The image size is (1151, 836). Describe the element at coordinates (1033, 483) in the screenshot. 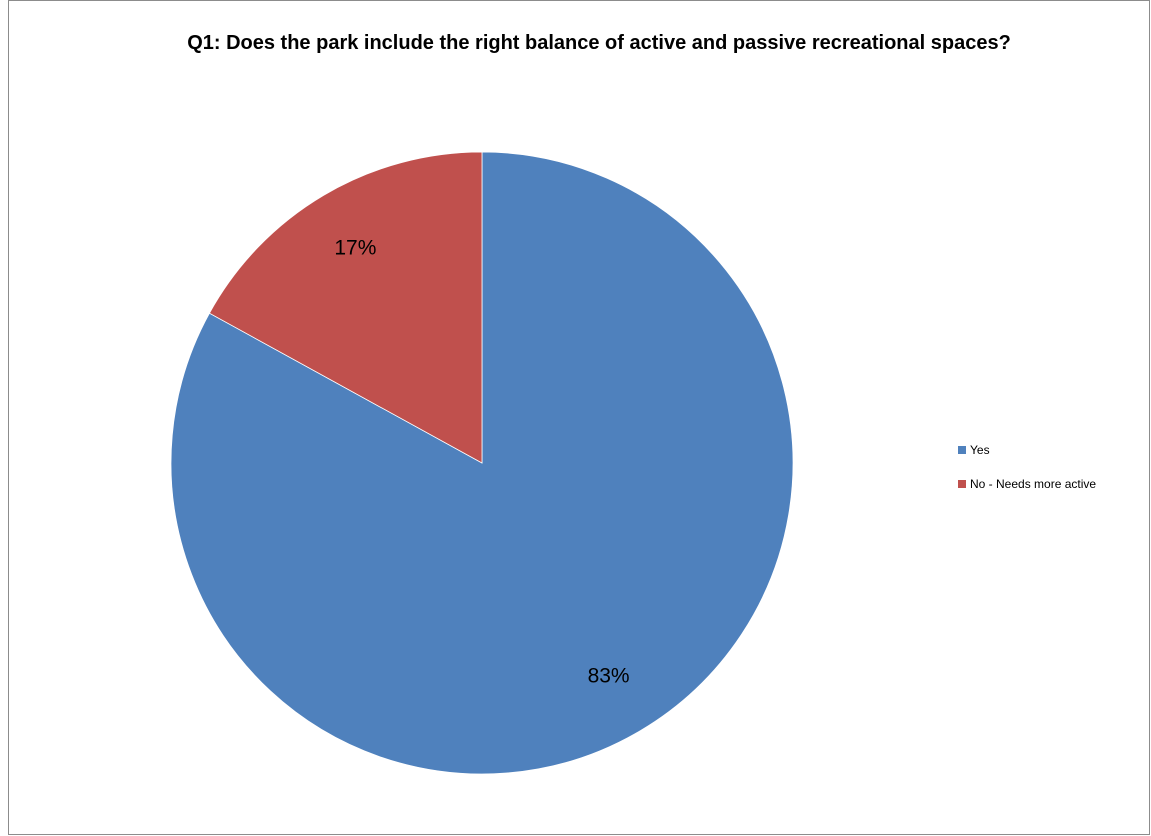

I see `legend-label-2: No - Needs more active` at that location.